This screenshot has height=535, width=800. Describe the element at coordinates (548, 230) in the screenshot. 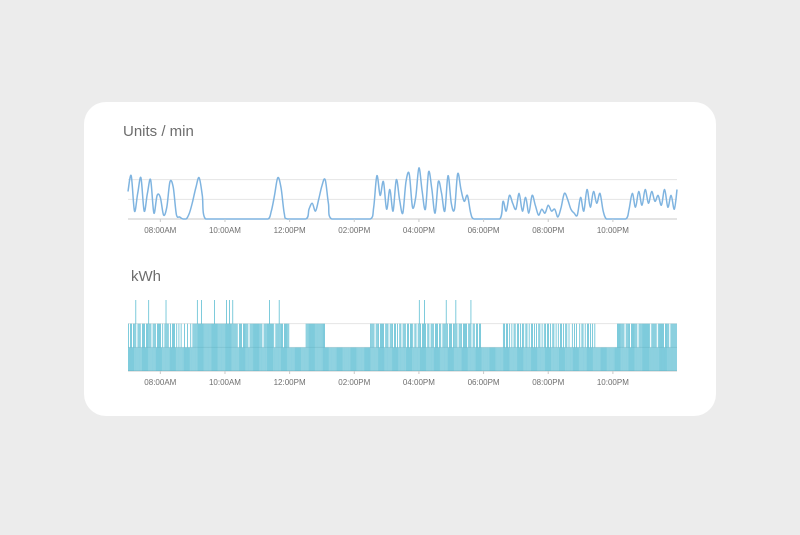

I see `x-tick-label: 08:00PM` at that location.